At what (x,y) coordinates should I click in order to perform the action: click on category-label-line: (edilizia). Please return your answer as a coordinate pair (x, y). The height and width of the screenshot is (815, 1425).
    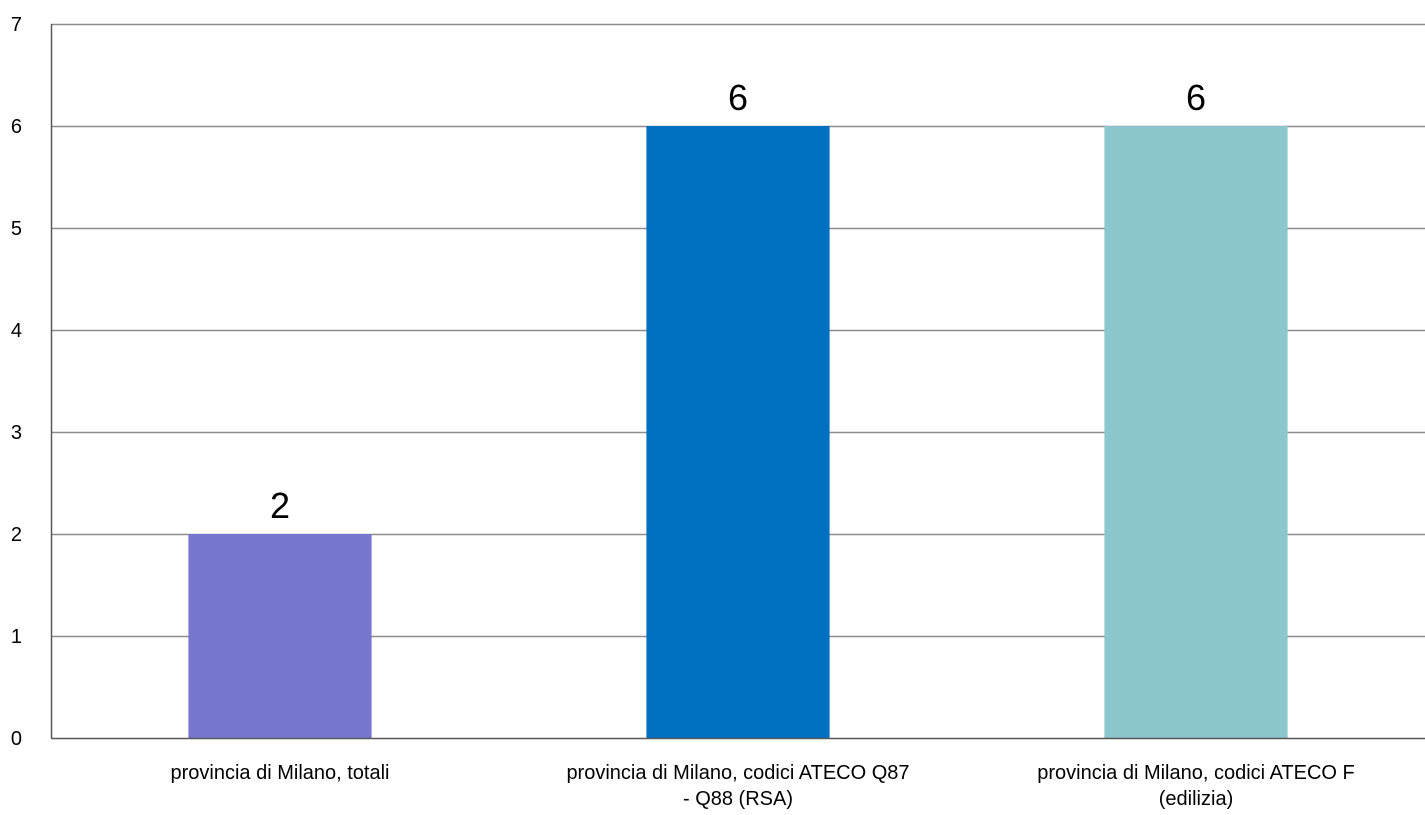
    Looking at the image, I should click on (1196, 799).